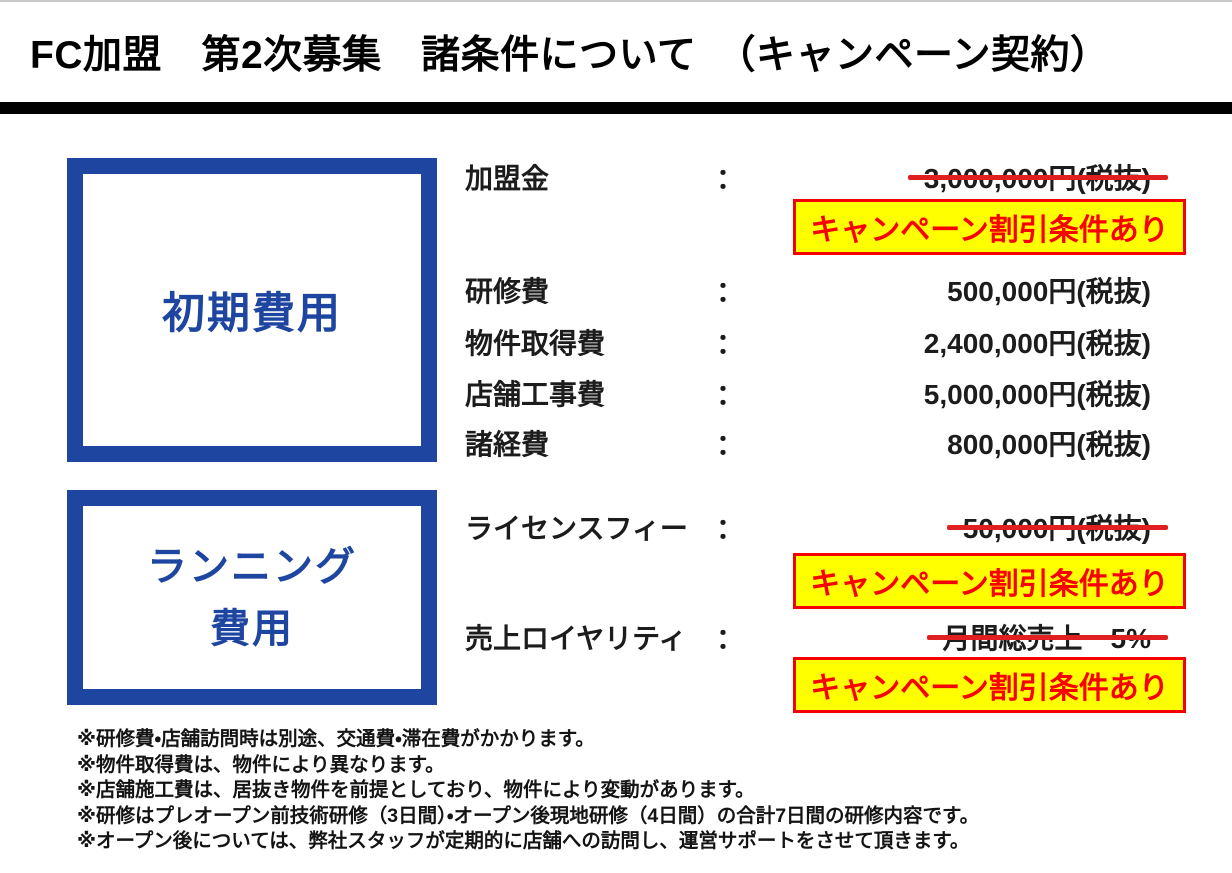 This screenshot has height=873, width=1232. Describe the element at coordinates (252, 597) in the screenshot. I see `running-cost-box: ランニング 費用` at that location.